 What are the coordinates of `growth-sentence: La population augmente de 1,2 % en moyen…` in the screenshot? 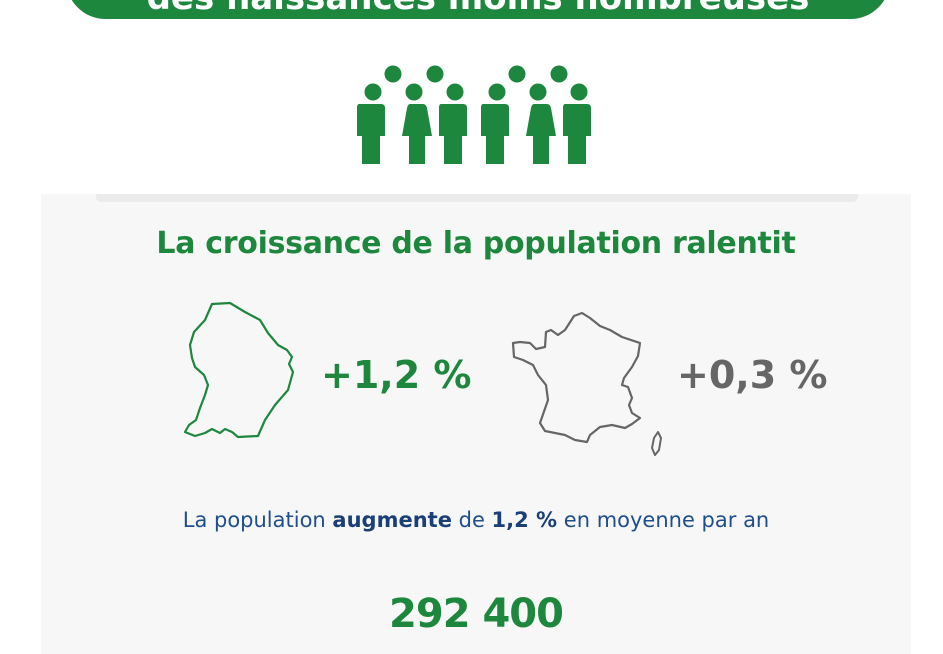 It's located at (476, 520).